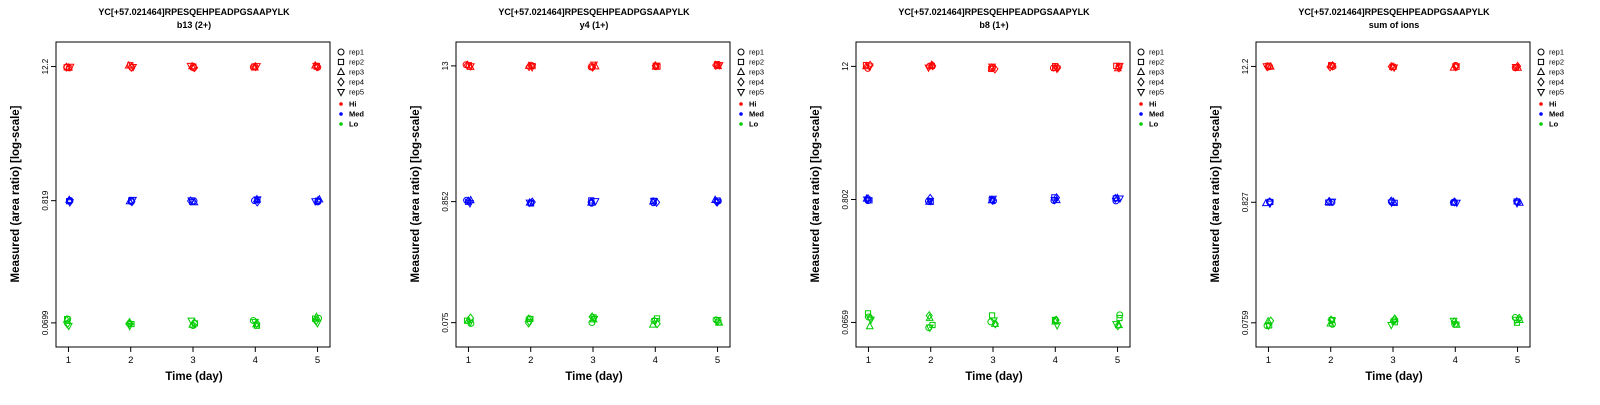  Describe the element at coordinates (45, 322) in the screenshot. I see `y-tick-label: 0.0699` at that location.